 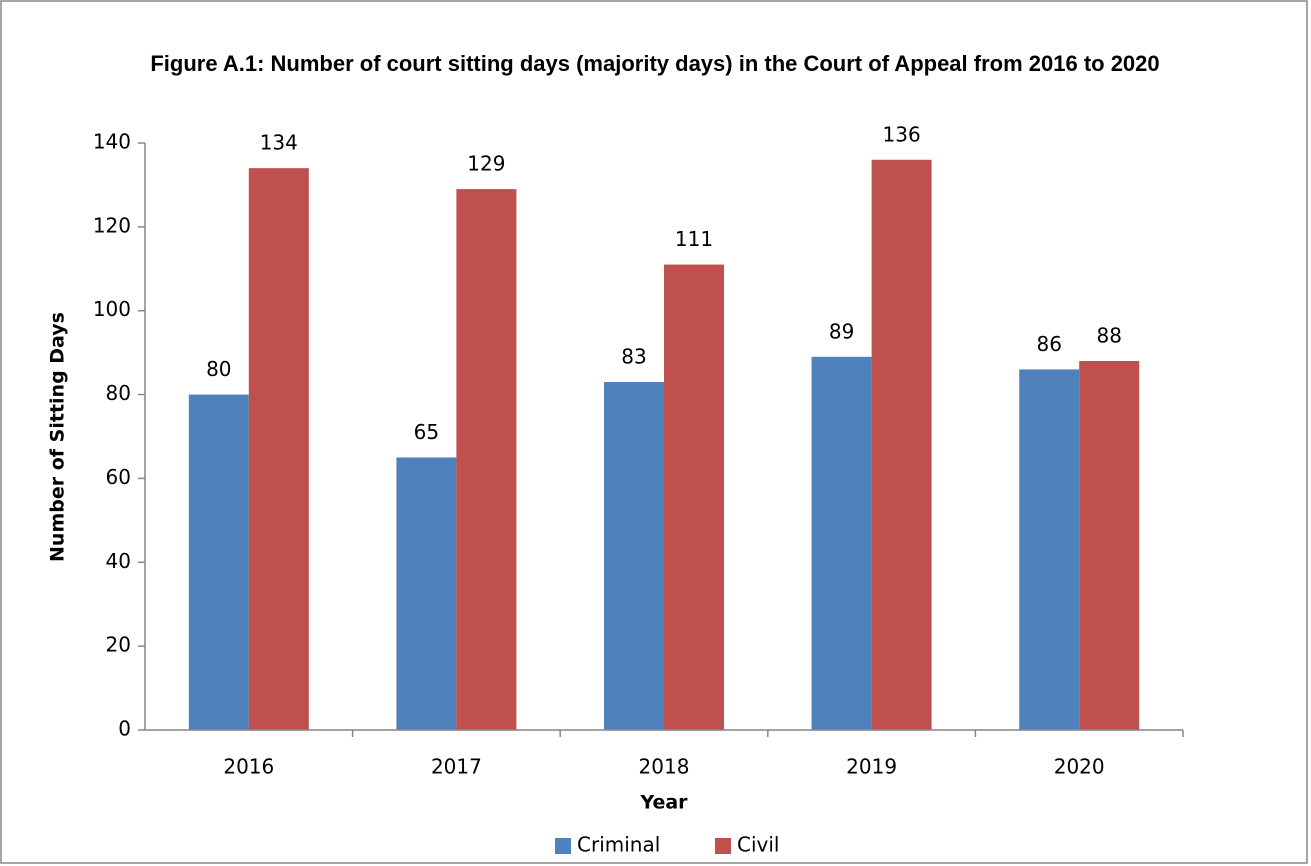 What do you see at coordinates (758, 845) in the screenshot?
I see `legend-label: Civil` at bounding box center [758, 845].